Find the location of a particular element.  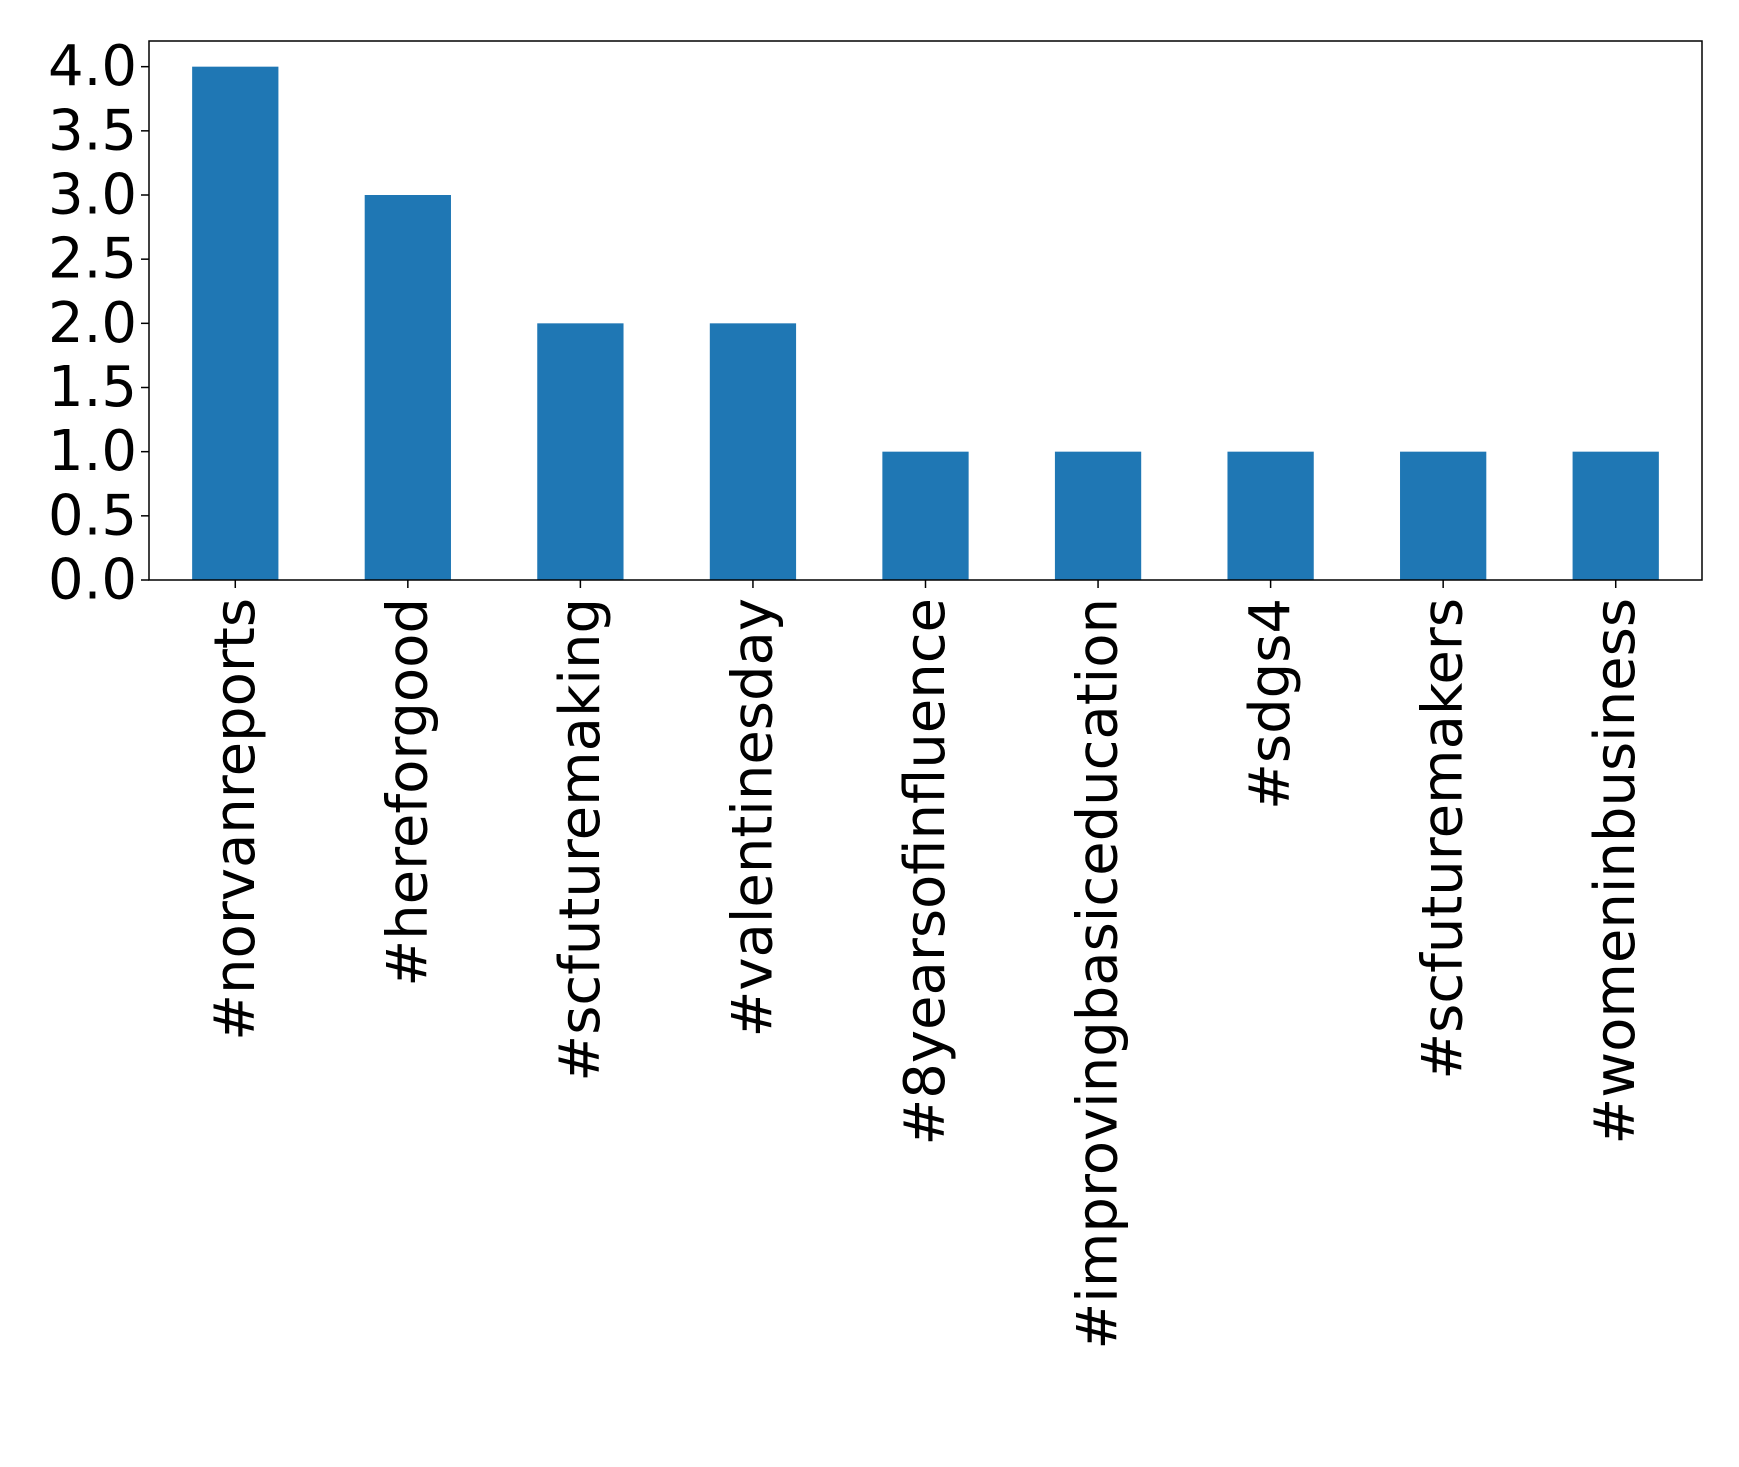

y-axis: 0.00.51.01.52.02.53.03.54.0 is located at coordinates (98, 323).